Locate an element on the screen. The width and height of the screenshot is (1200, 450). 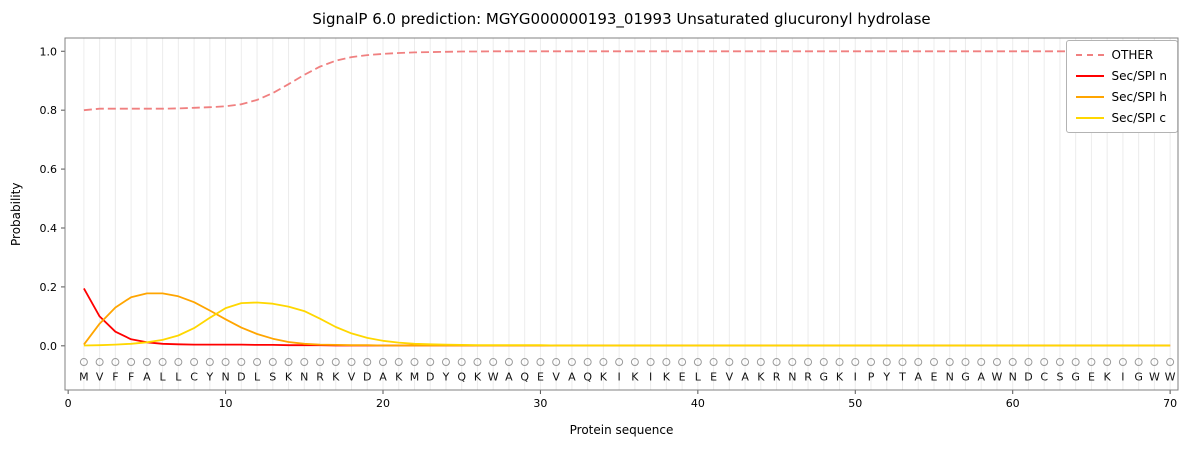
residue-letter: Q is located at coordinates (587, 377).